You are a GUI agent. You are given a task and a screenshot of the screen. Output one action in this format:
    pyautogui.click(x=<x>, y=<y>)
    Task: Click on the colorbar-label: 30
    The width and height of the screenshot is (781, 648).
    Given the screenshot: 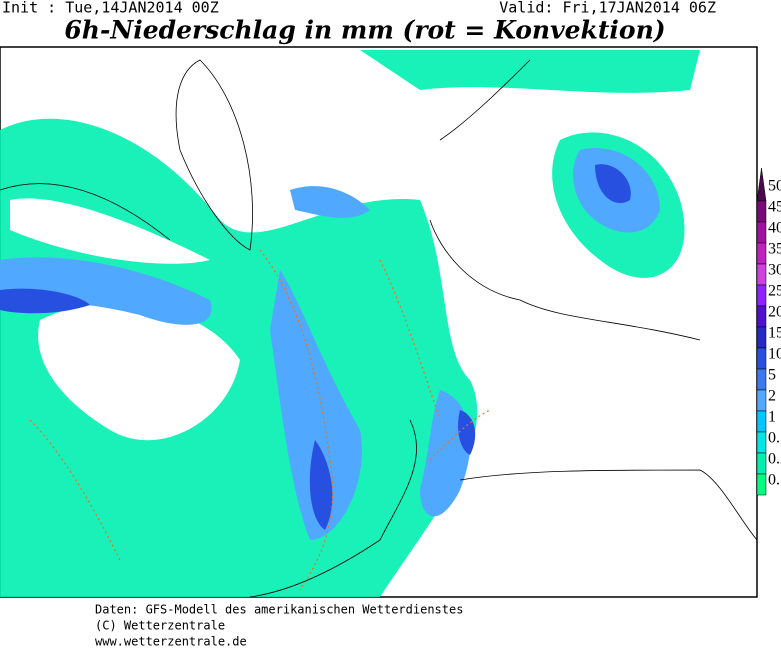 What is the action you would take?
    pyautogui.click(x=774, y=270)
    